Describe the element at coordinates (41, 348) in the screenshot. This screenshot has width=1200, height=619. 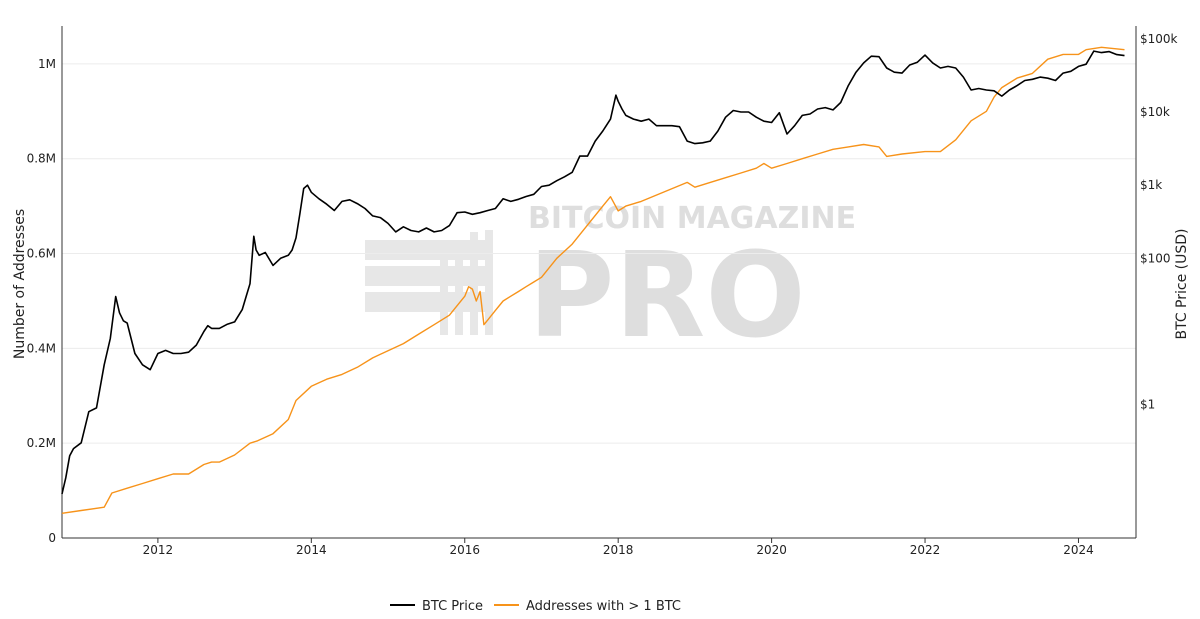
I see `y-tick-label: 0.4M` at that location.